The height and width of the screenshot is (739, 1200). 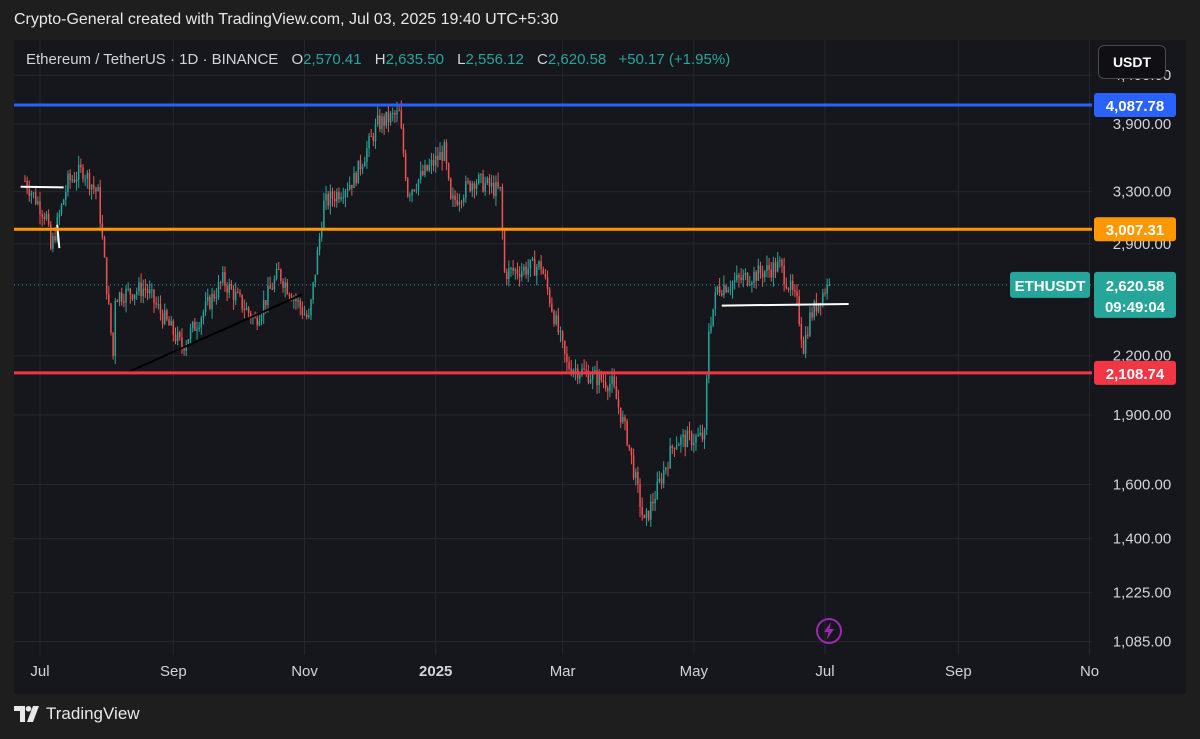 I want to click on level-price-label-bg, so click(x=1135, y=104).